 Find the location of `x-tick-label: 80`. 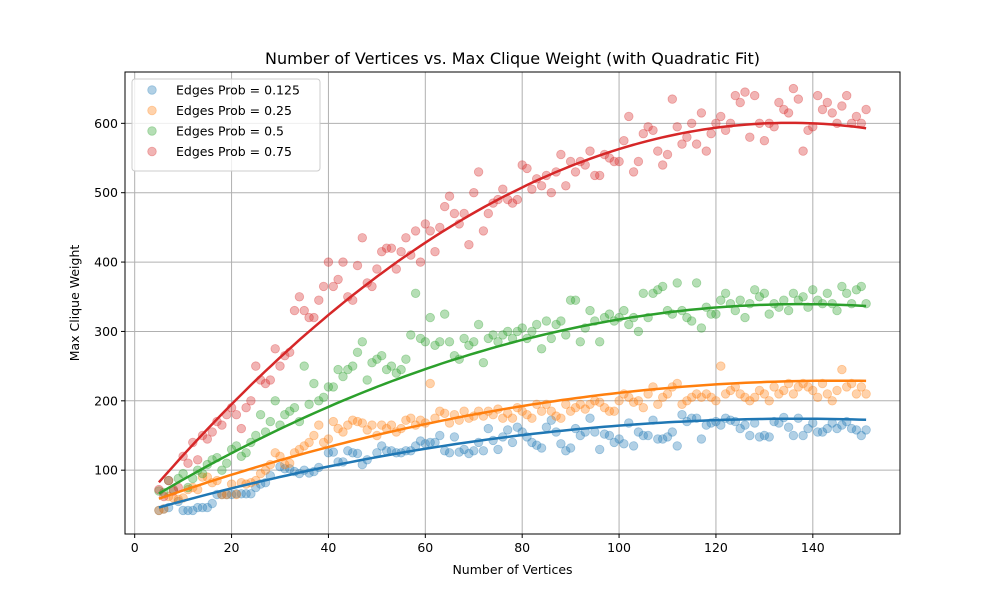

x-tick-label: 80 is located at coordinates (522, 547).